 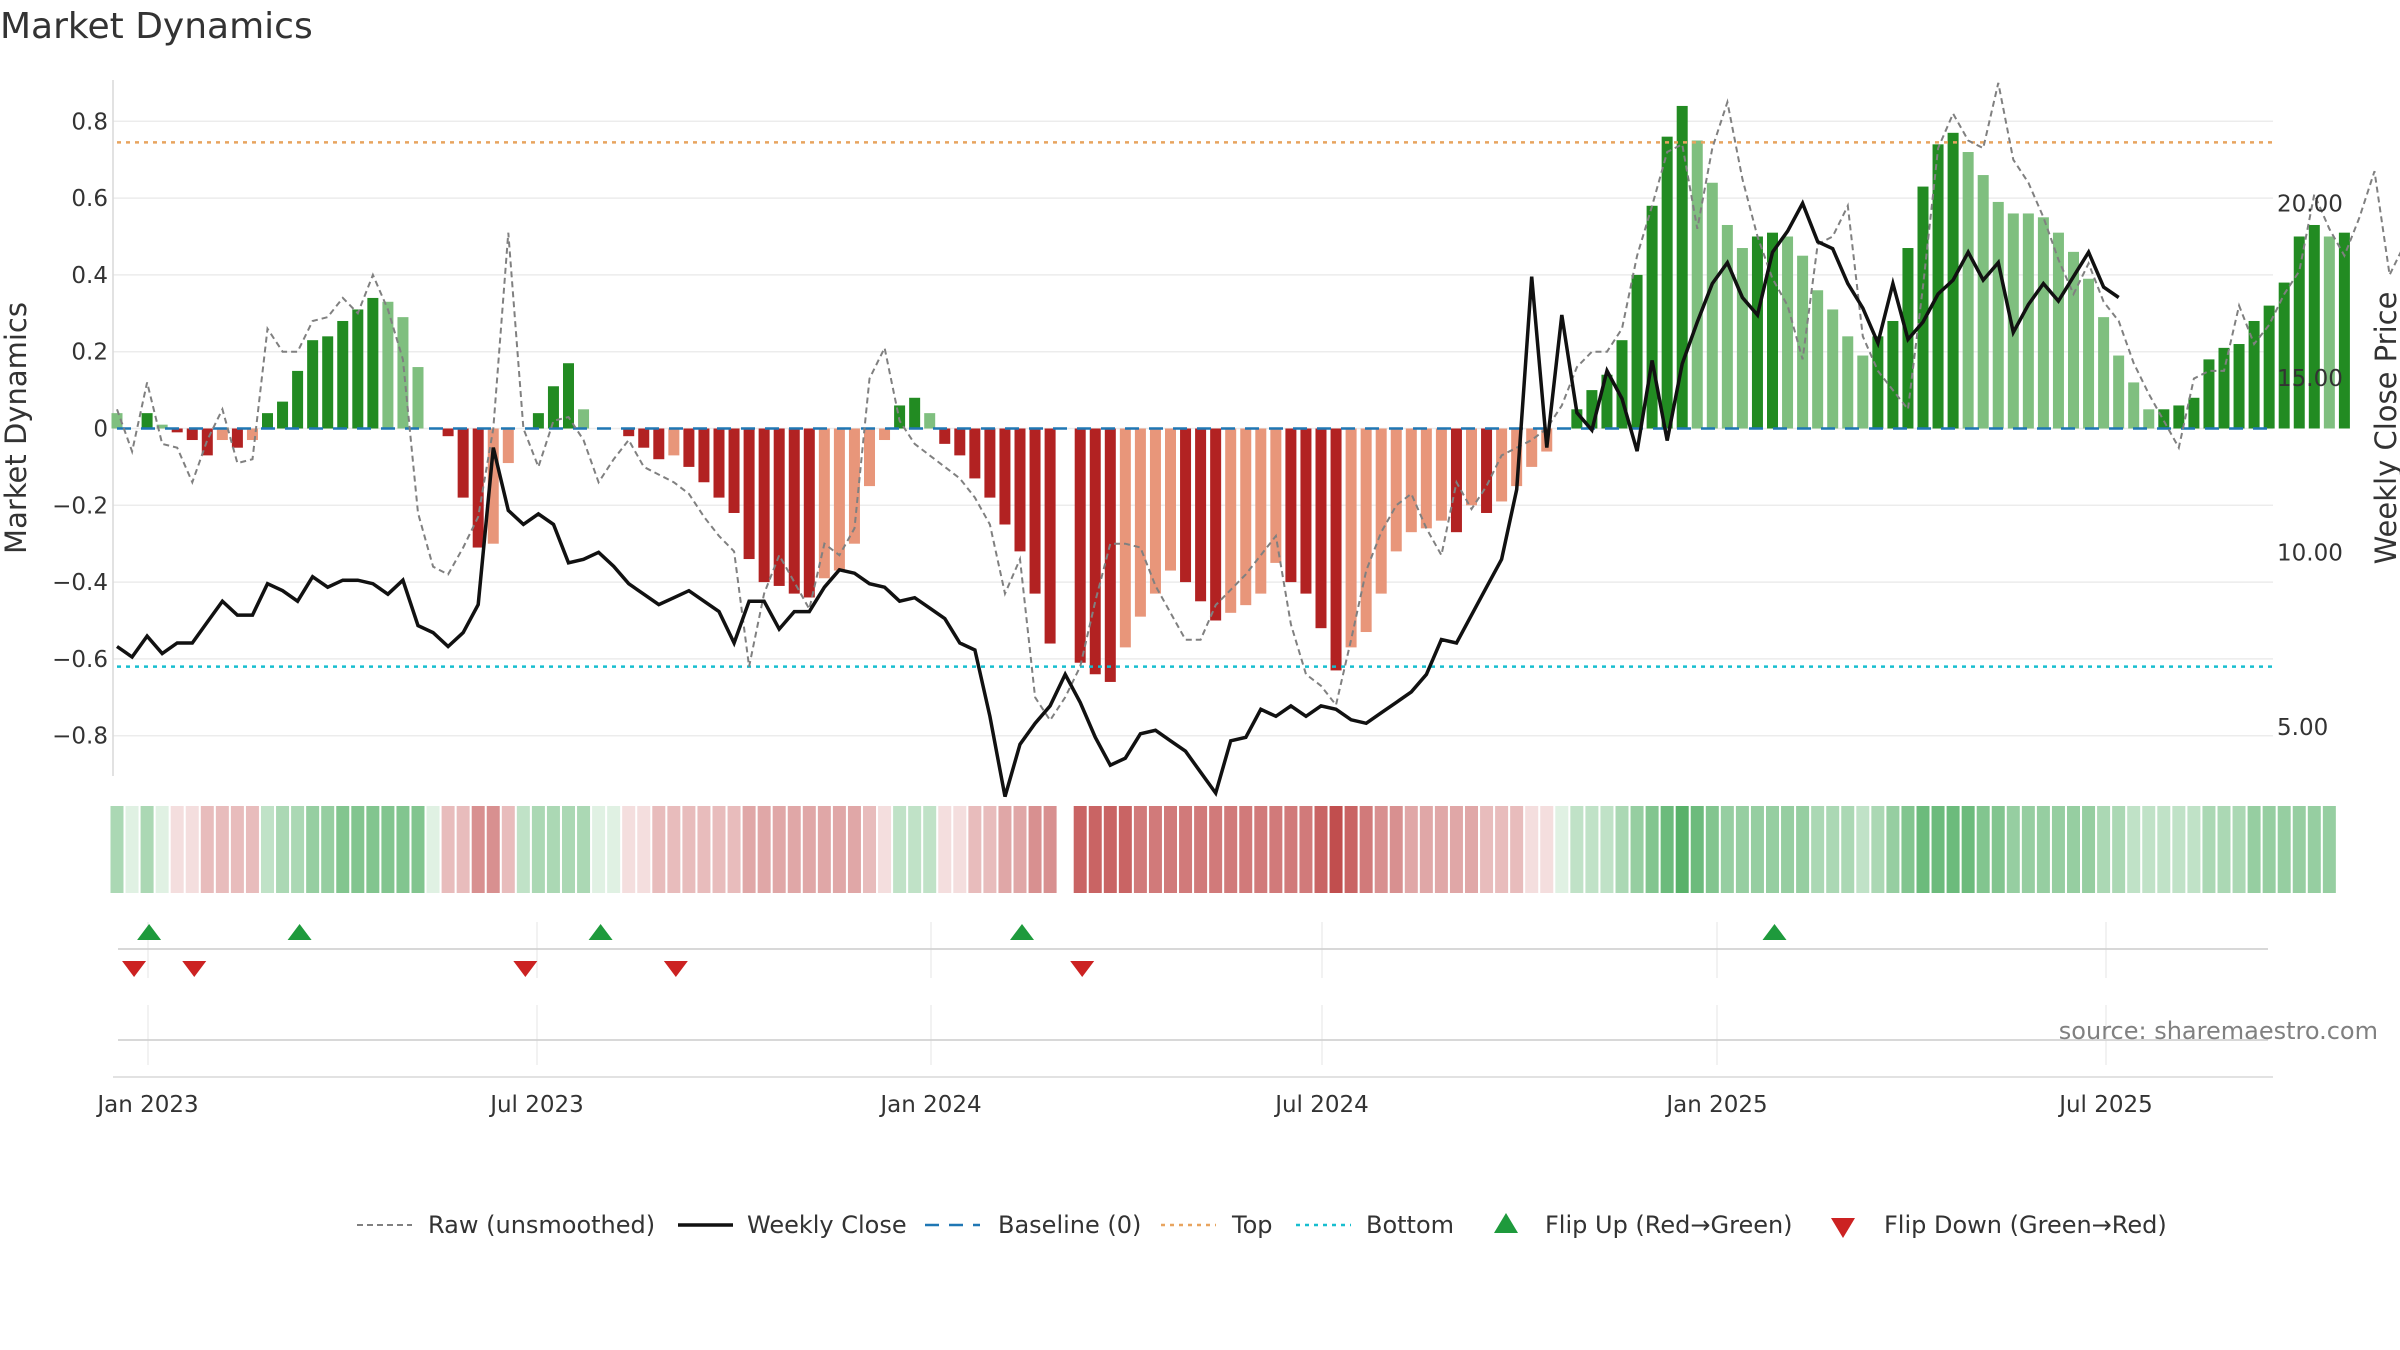 What do you see at coordinates (929, 1105) in the screenshot?
I see `x-tick-label: Jan 2024` at bounding box center [929, 1105].